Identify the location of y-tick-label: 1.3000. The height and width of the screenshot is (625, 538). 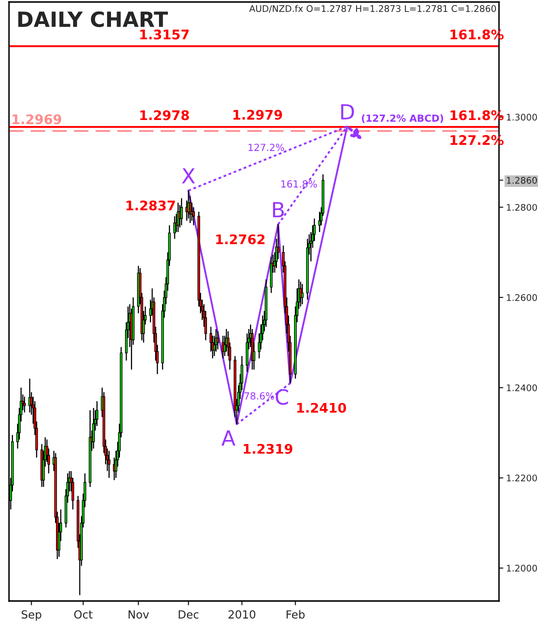
(521, 117).